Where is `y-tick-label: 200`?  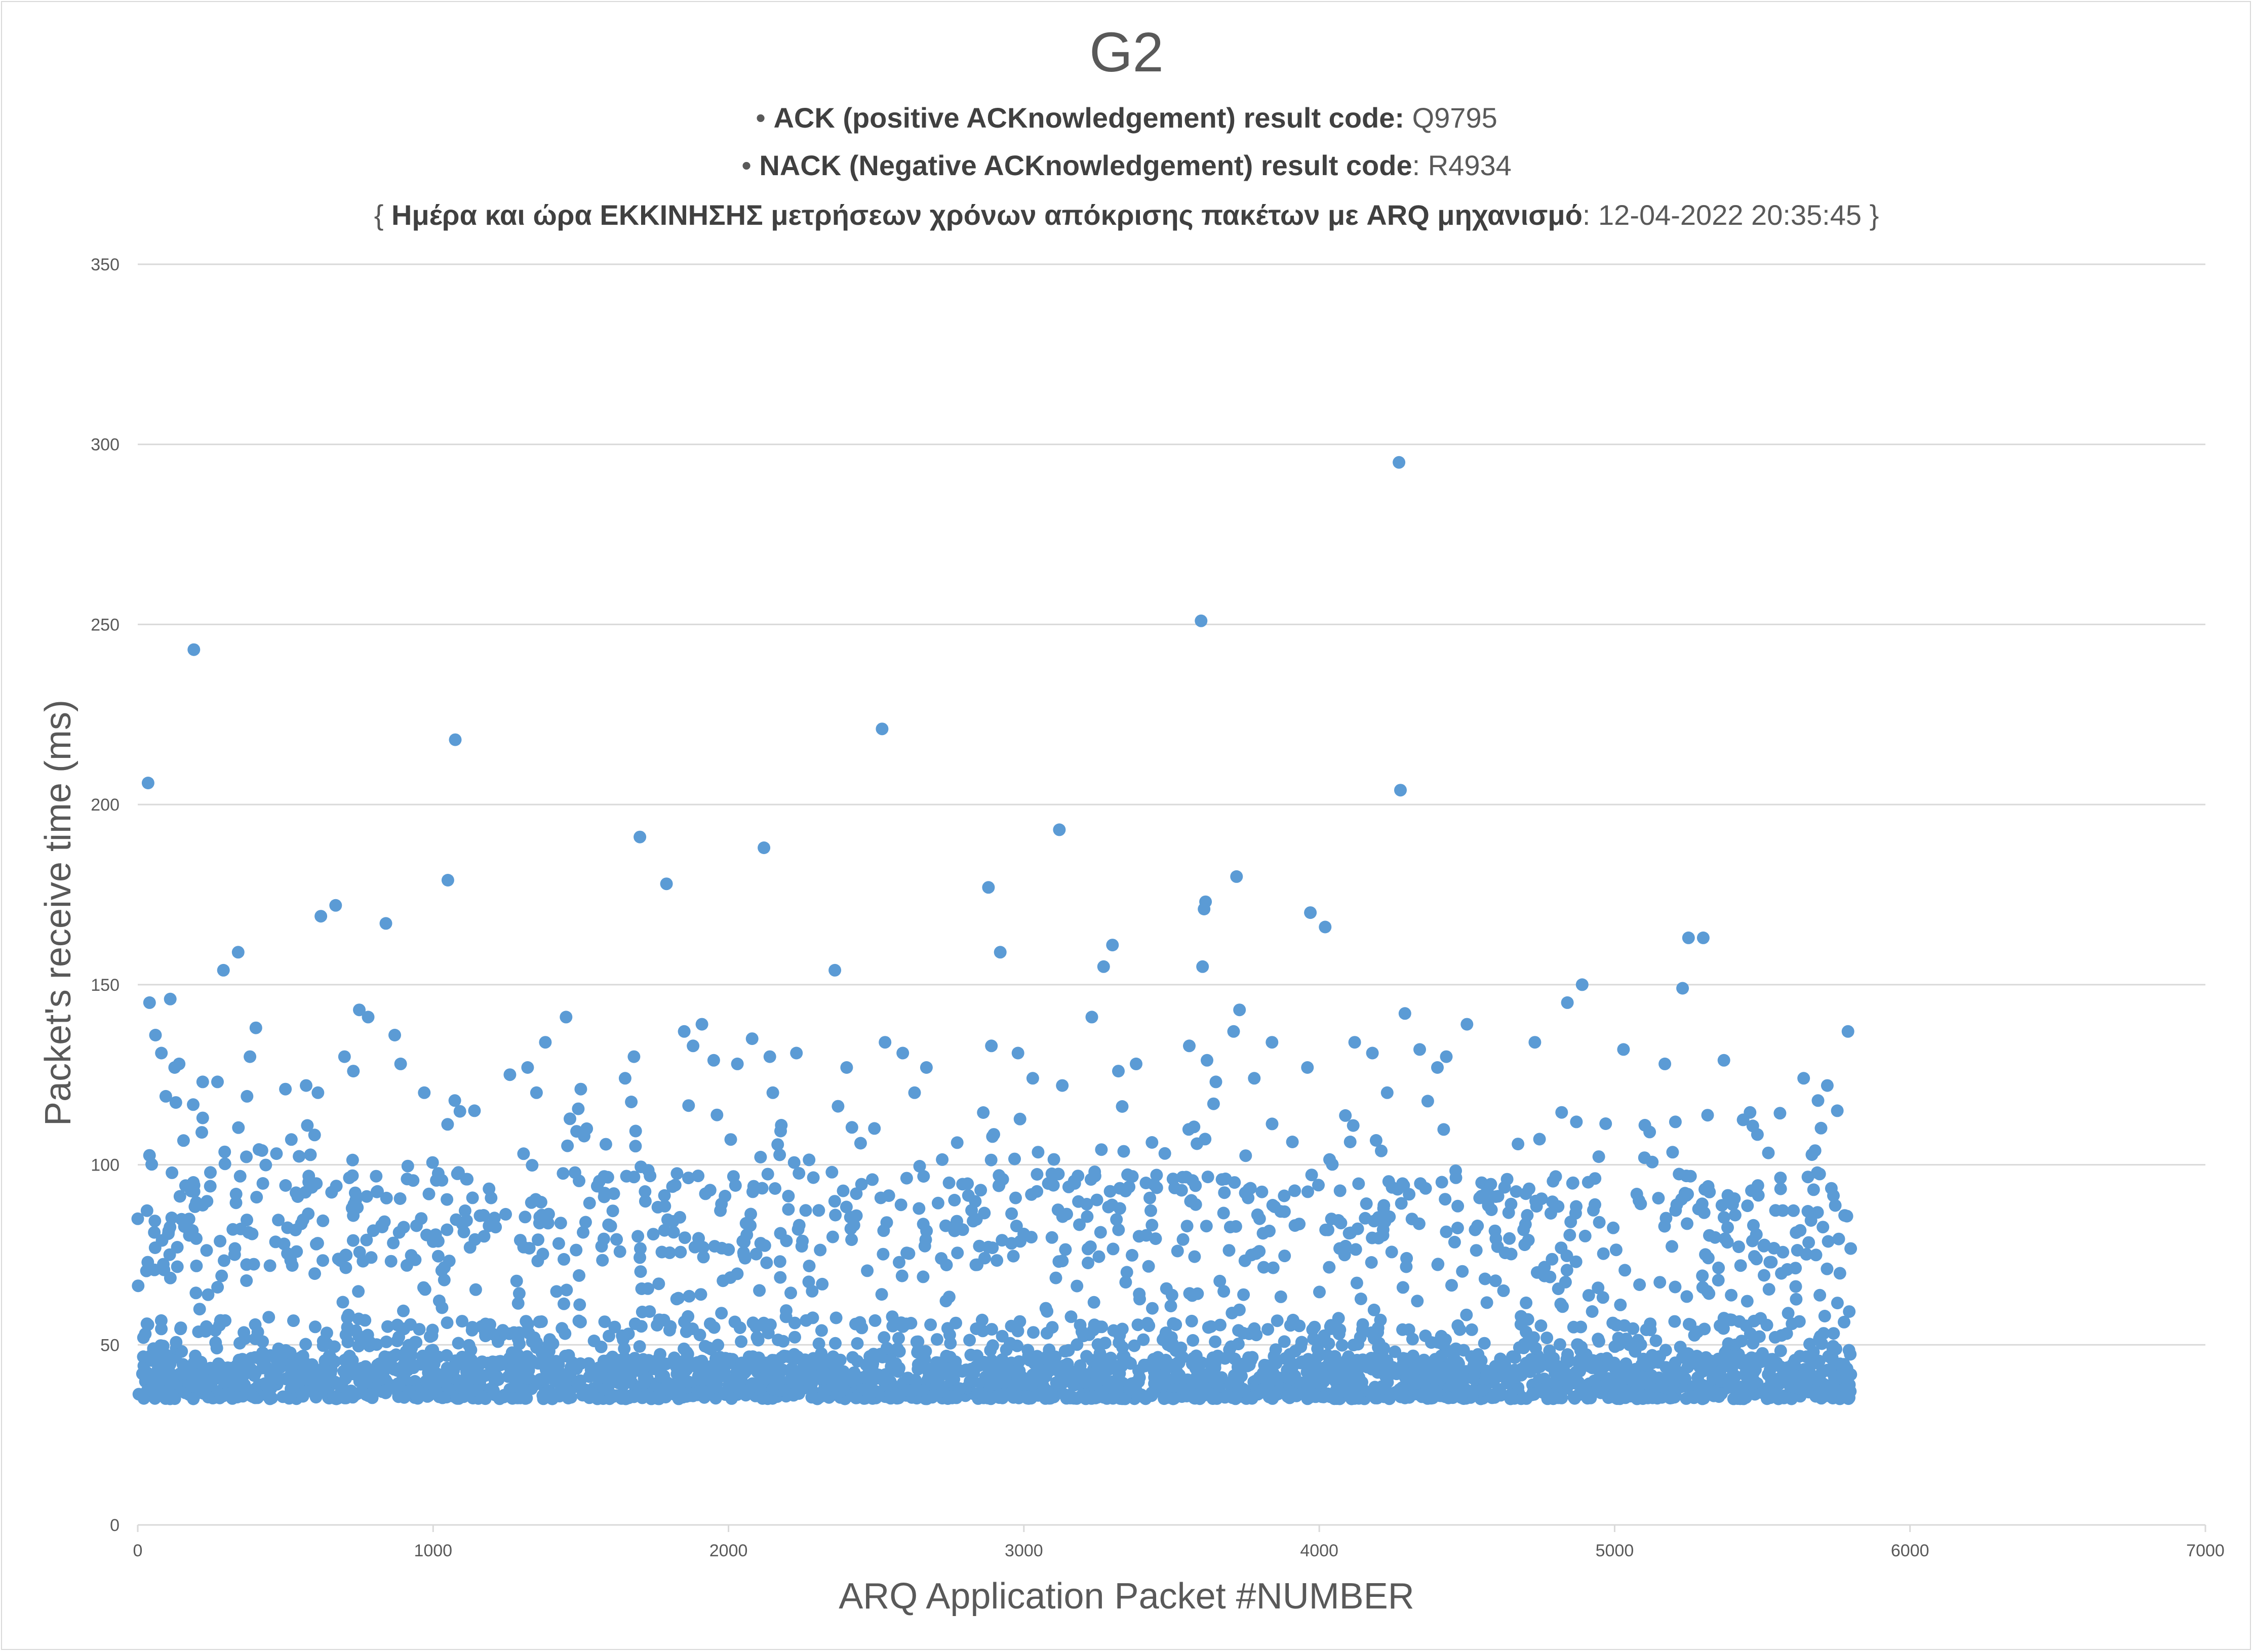
y-tick-label: 200 is located at coordinates (106, 805).